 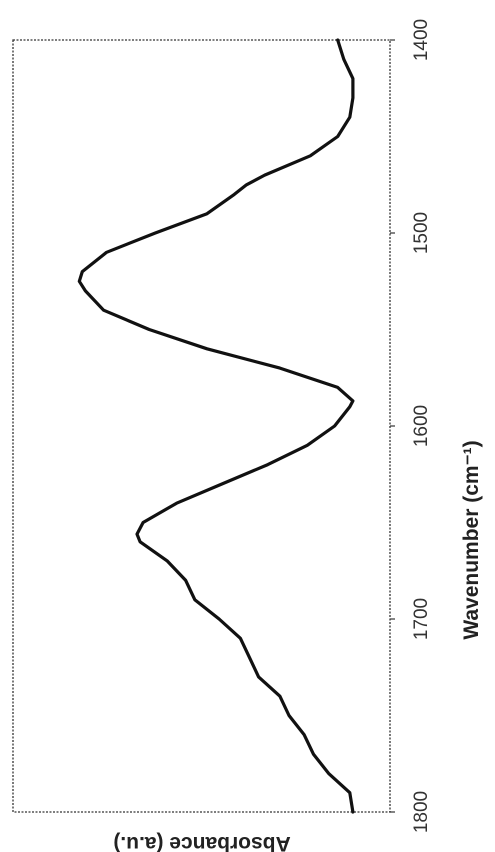 What do you see at coordinates (392, 426) in the screenshot?
I see `x-axis-ticks` at bounding box center [392, 426].